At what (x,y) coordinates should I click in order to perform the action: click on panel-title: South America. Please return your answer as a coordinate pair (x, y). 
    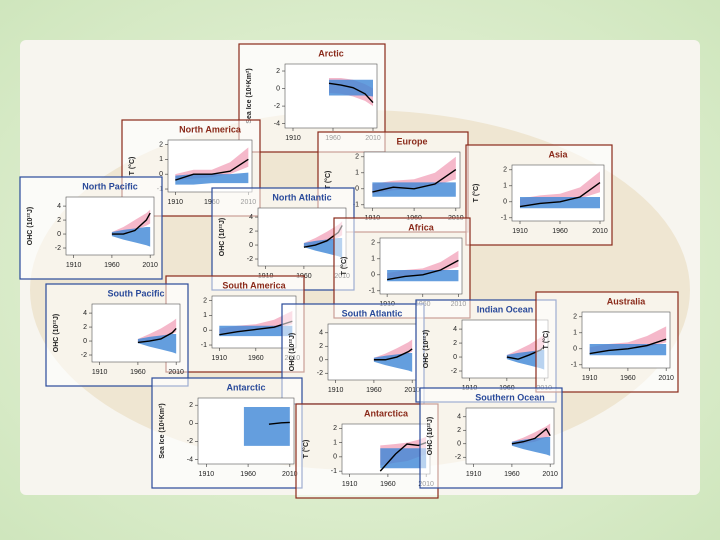
    Looking at the image, I should click on (254, 285).